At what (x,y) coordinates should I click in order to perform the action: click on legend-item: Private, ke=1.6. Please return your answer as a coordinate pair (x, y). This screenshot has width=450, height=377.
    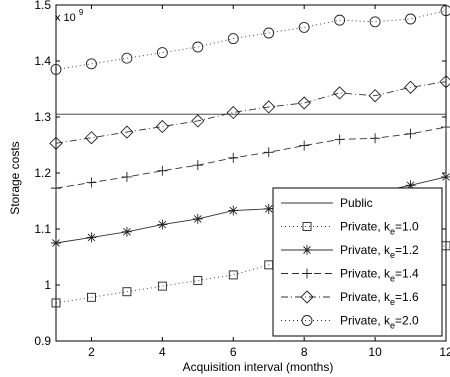
    Looking at the image, I should click on (350, 298).